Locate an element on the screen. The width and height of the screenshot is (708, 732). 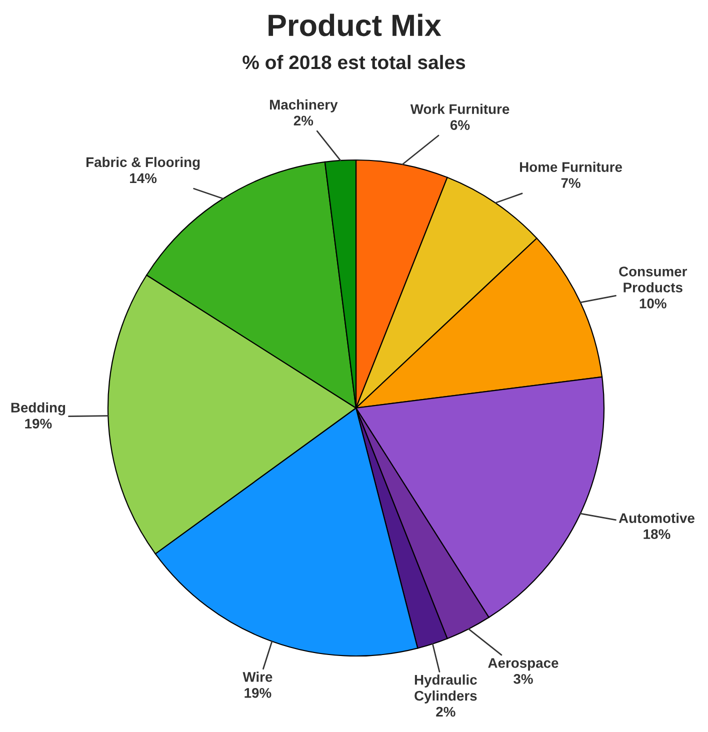
slice-label: Aerospace is located at coordinates (523, 664).